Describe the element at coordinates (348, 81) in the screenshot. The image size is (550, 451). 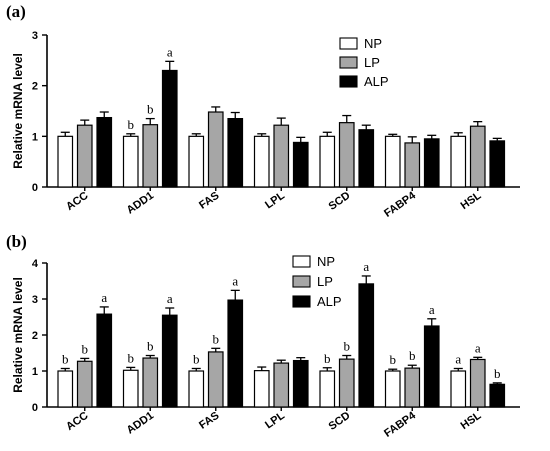
I see `legend-swatch-alp` at that location.